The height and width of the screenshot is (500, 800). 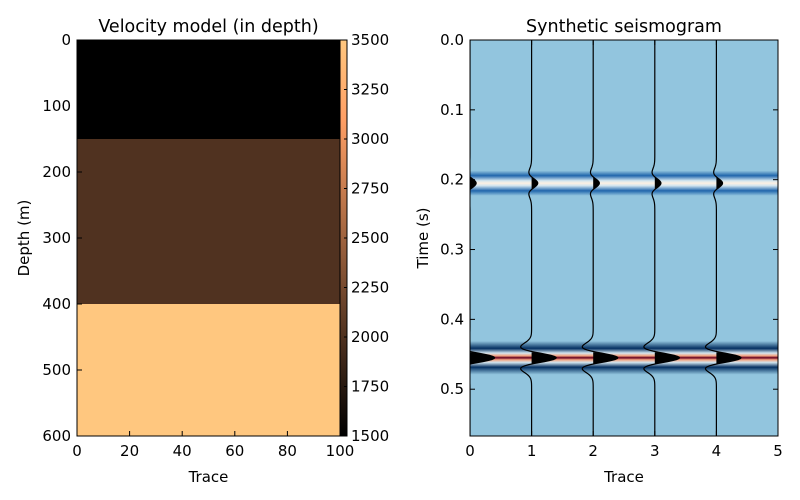 I want to click on seismogram-y-tick-label: 0.2, so click(x=452, y=180).